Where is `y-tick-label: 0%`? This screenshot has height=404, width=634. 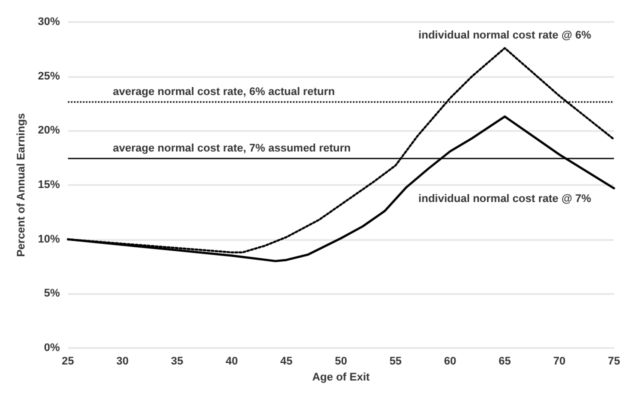
y-tick-label: 0% is located at coordinates (52, 348).